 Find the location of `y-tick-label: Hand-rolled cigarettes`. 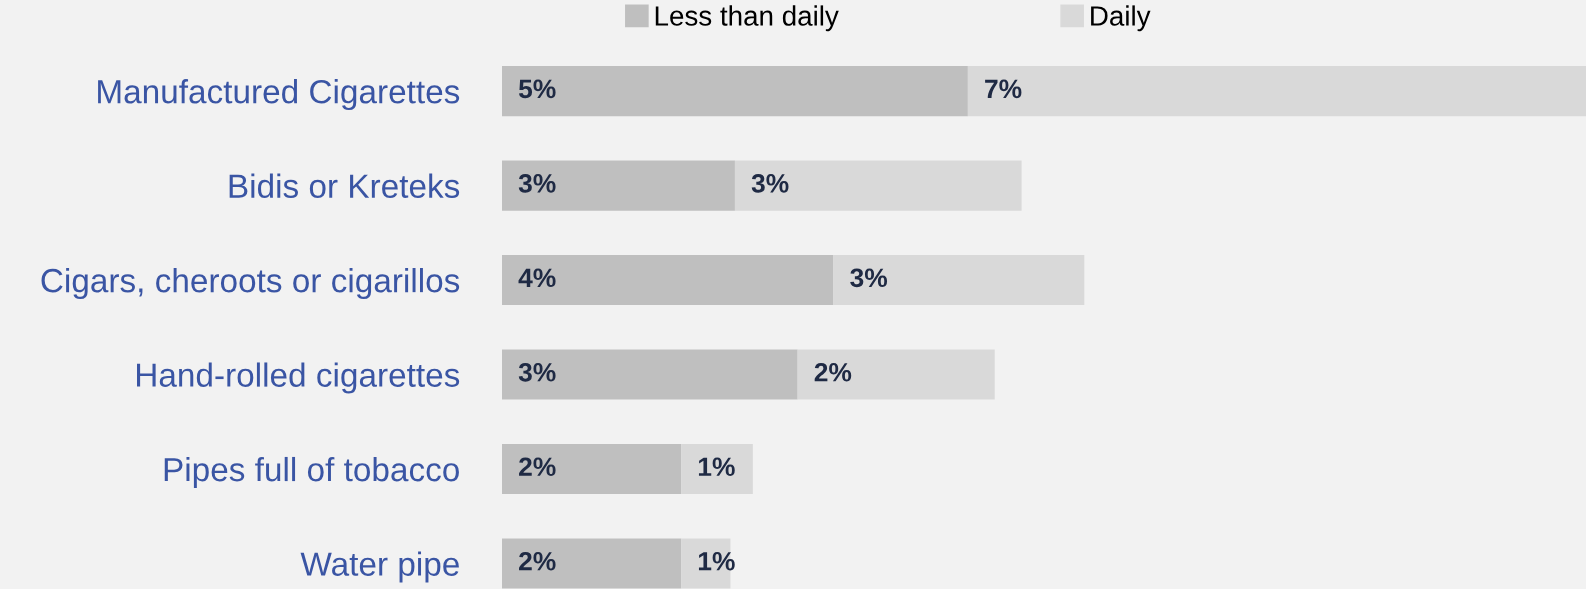

y-tick-label: Hand-rolled cigarettes is located at coordinates (298, 378).